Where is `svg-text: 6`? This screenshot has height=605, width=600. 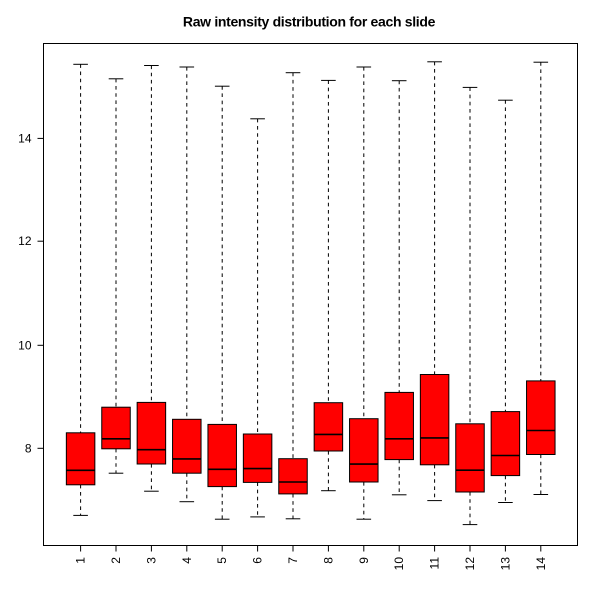
svg-text: 6 is located at coordinates (258, 560).